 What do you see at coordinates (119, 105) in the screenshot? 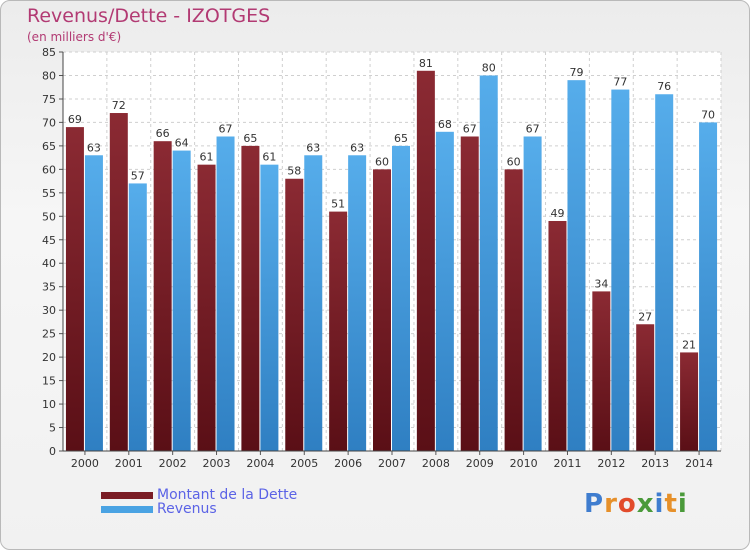
I see `data-label-debt: 72` at bounding box center [119, 105].